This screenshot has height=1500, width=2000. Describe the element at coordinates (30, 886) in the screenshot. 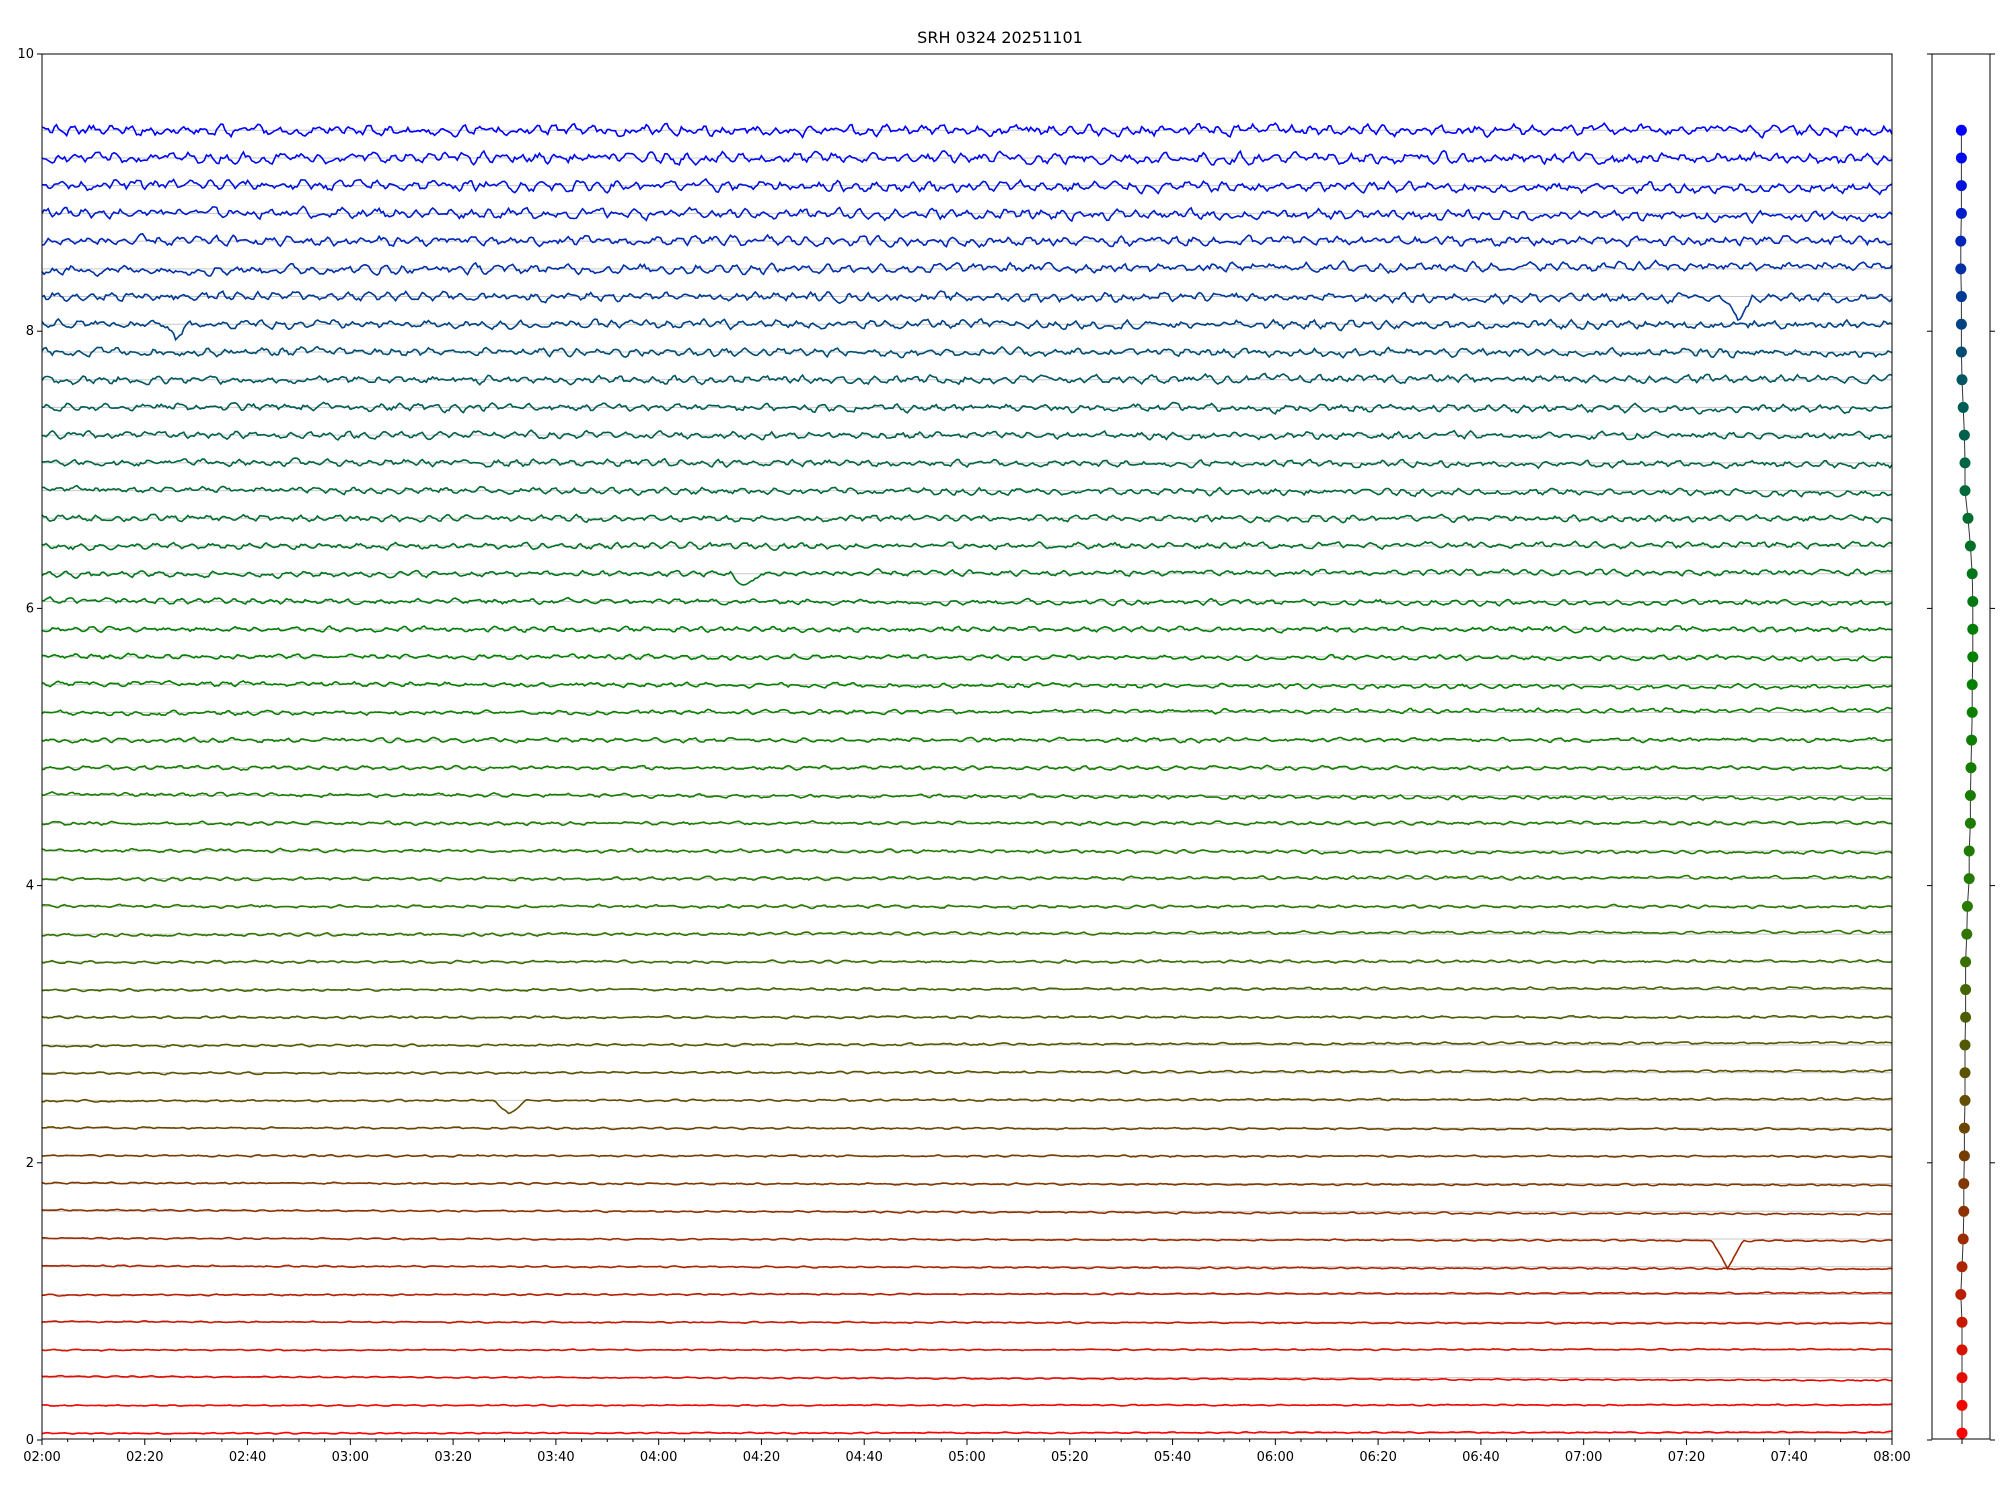

I see `y-tick-label: 4` at that location.